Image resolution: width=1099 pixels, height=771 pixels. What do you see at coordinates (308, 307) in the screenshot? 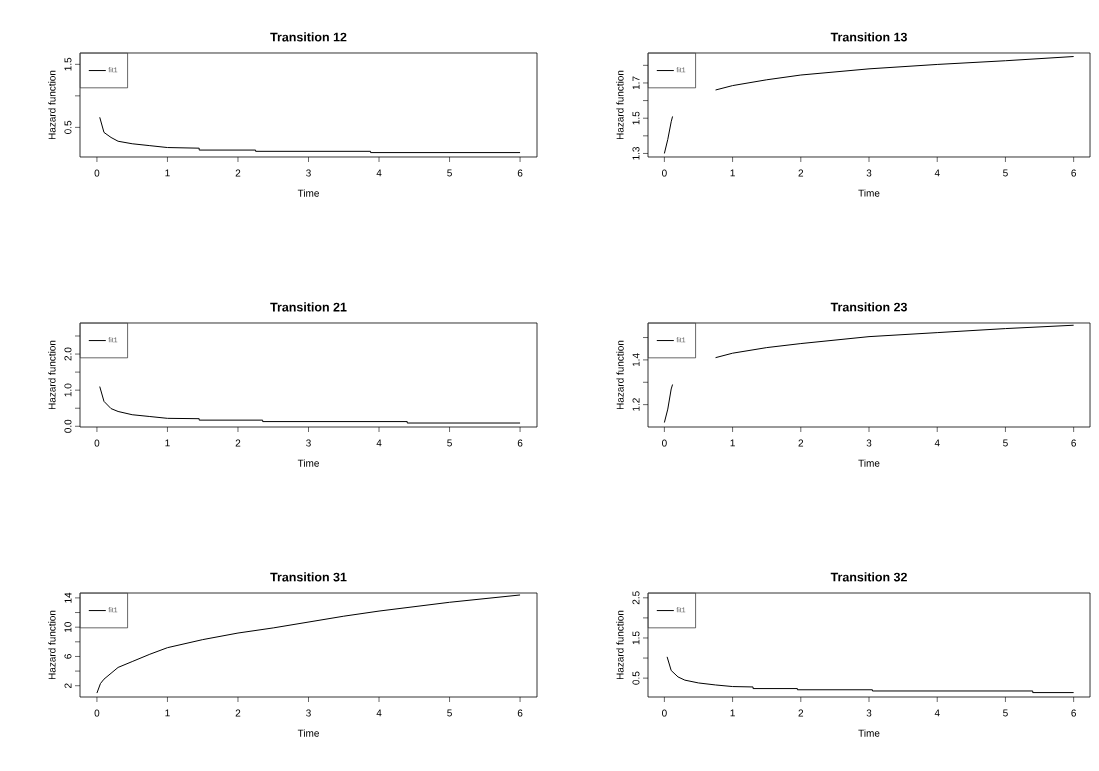
I see `chart-title: Transition 21` at bounding box center [308, 307].